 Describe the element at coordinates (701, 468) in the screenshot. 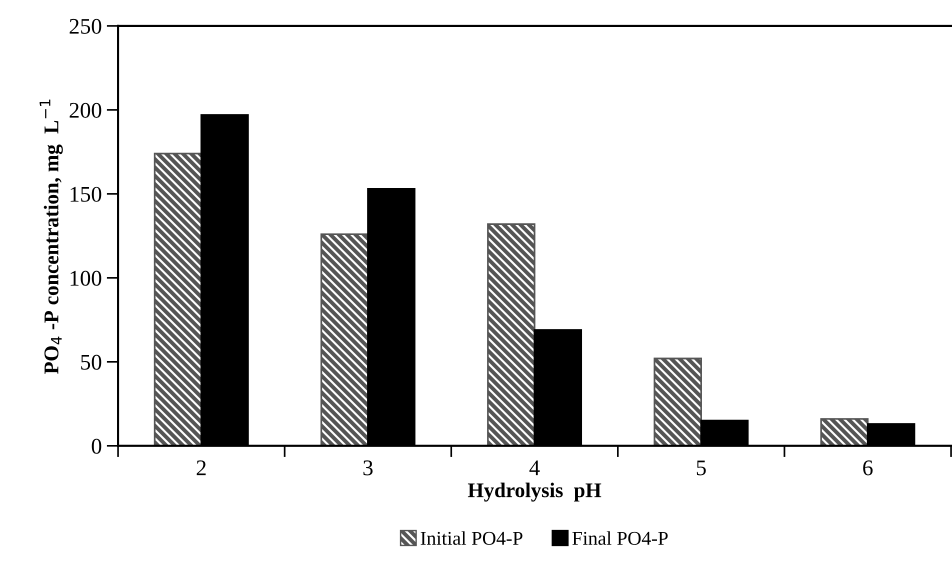

I see `x-tick-label: 5` at that location.